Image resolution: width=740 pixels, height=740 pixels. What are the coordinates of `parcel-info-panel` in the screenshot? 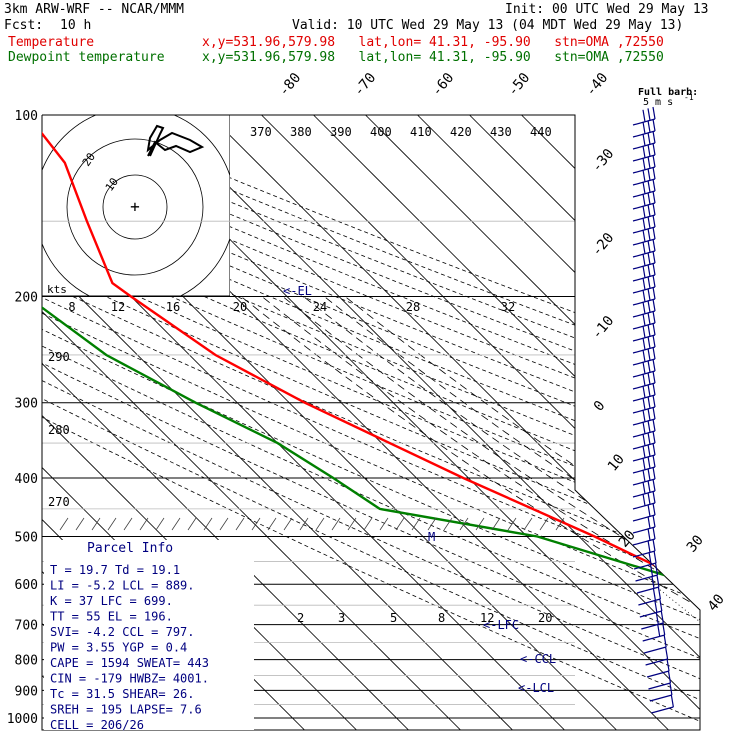 It's located at (149, 635).